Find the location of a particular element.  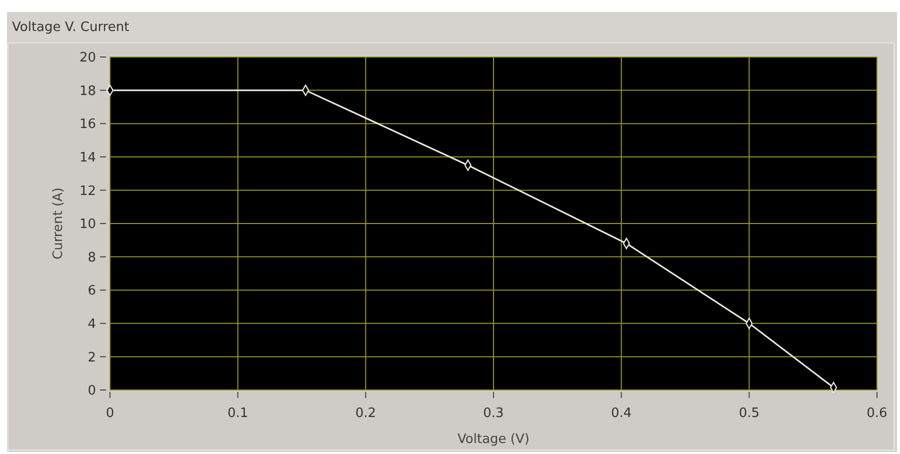

x-tick-label: 0.3 is located at coordinates (493, 413).